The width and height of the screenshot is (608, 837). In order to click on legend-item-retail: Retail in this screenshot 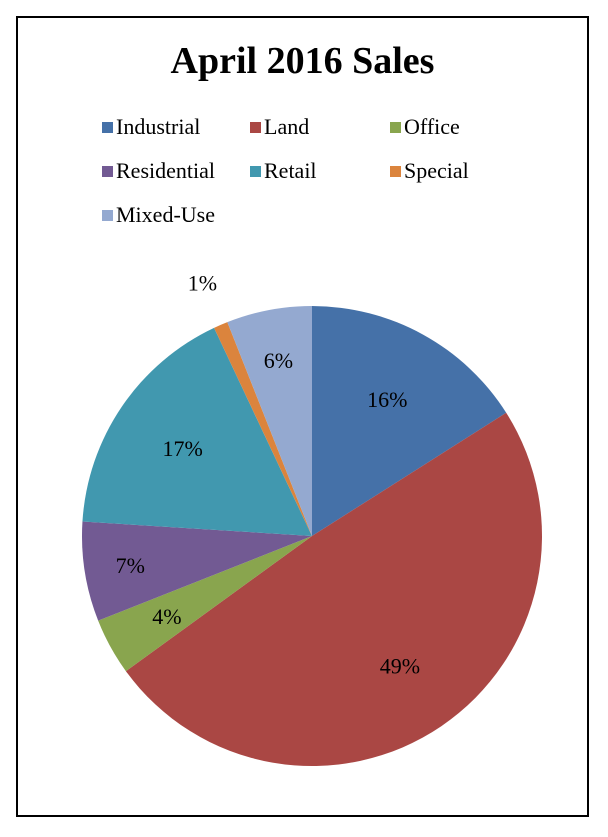, I will do `click(283, 171)`.